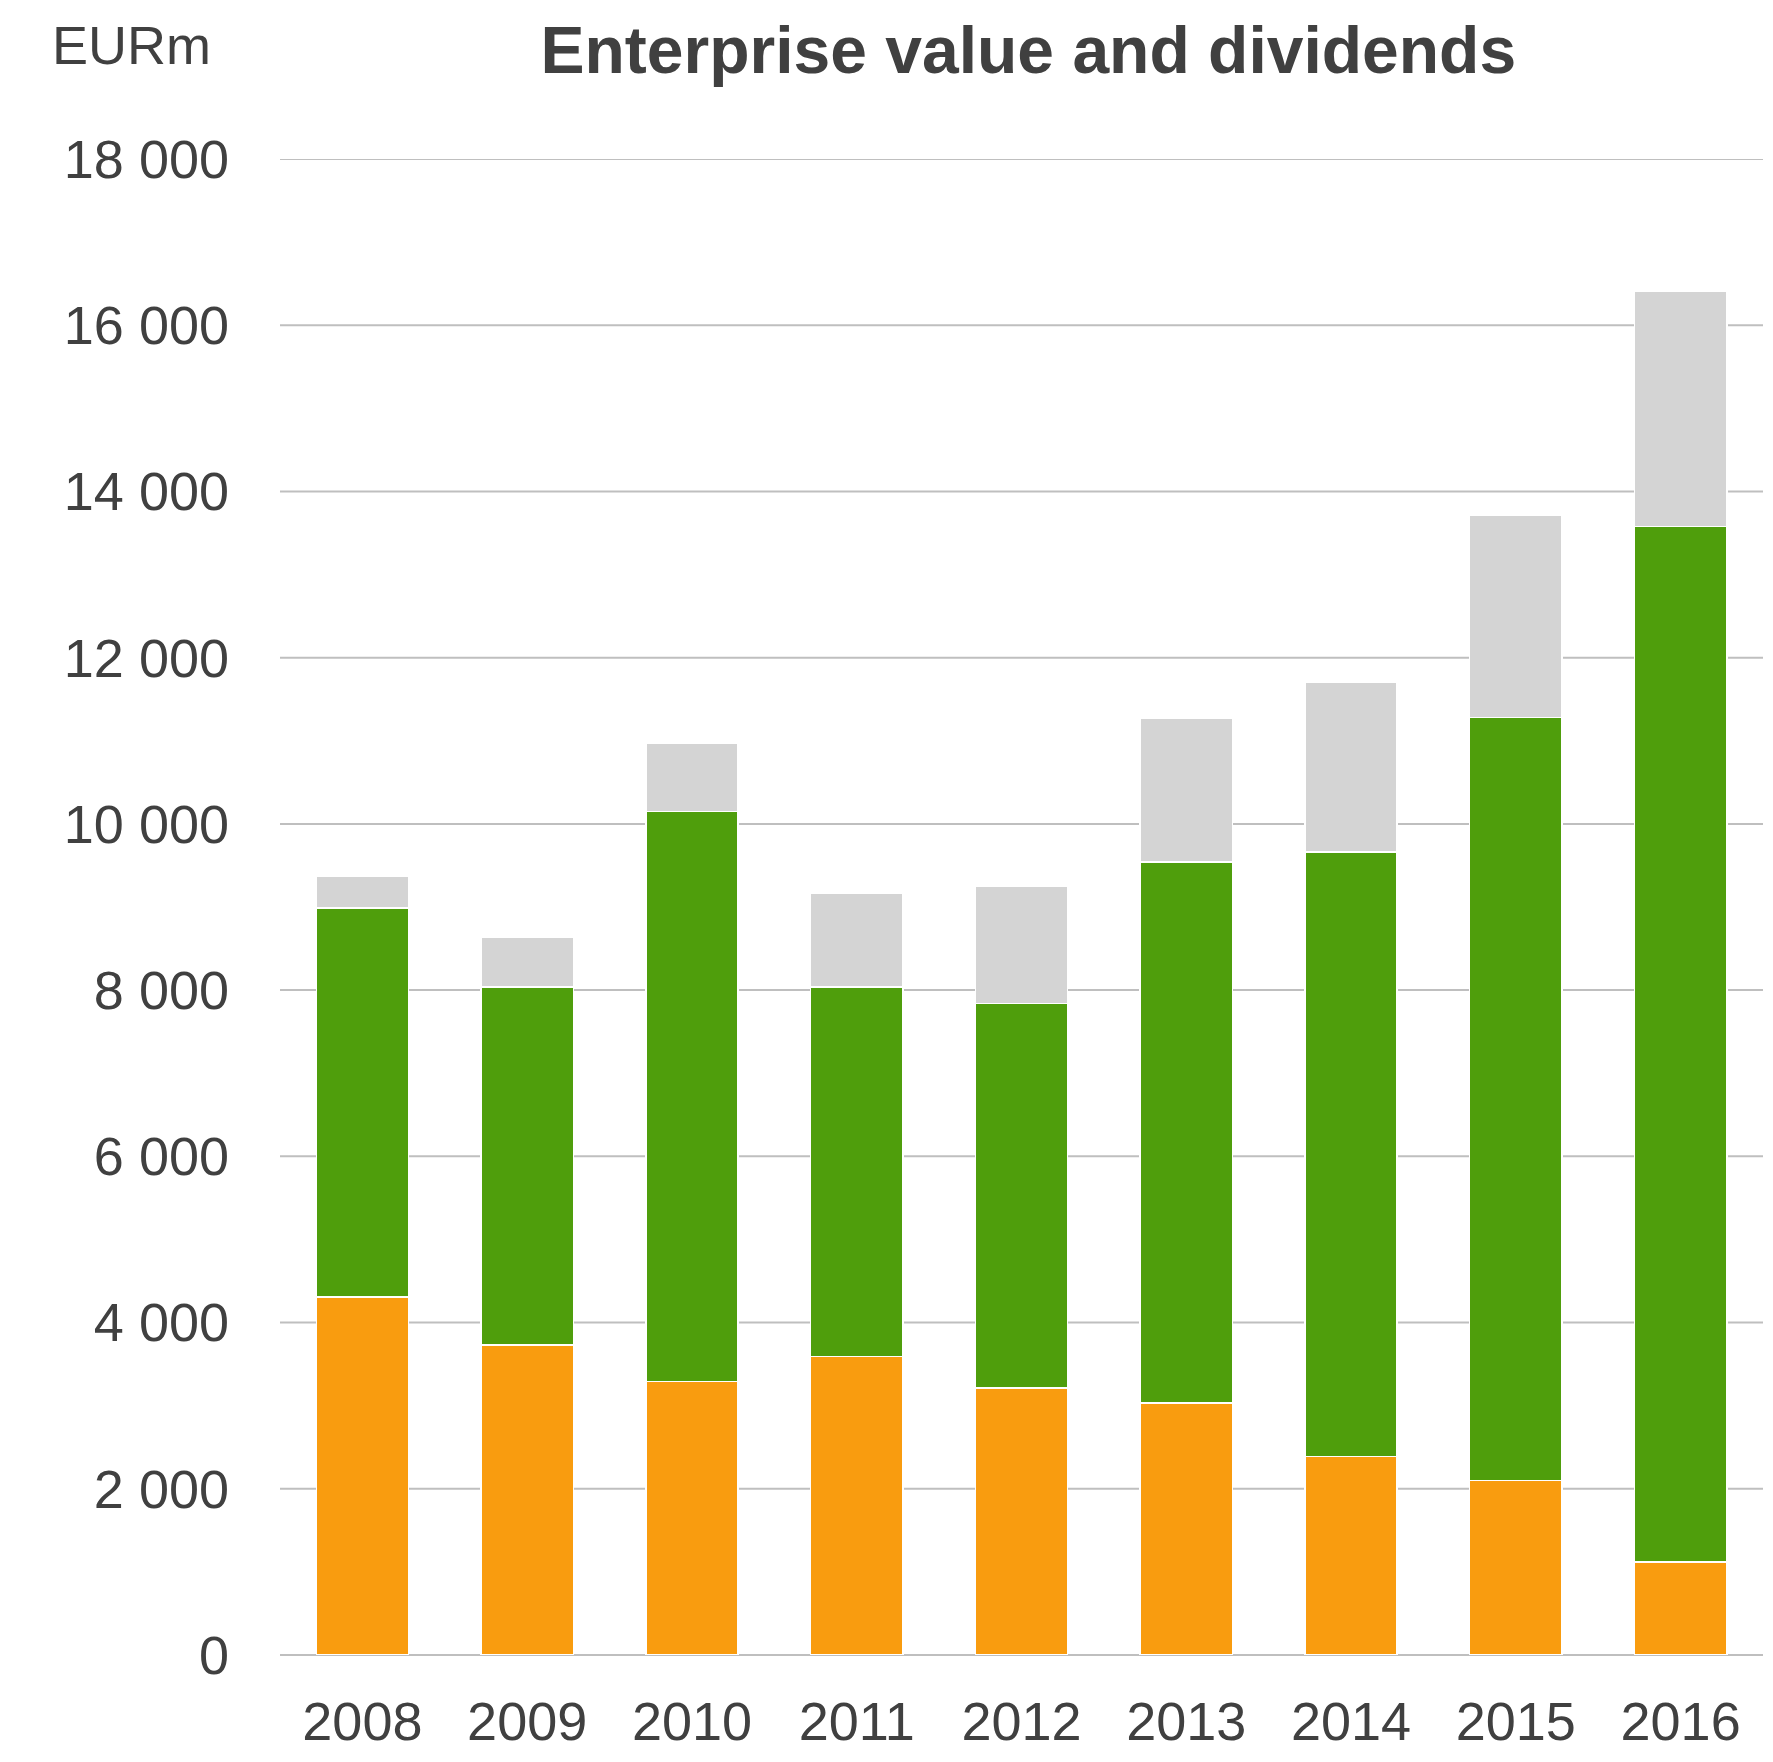 This screenshot has width=1773, height=1762. Describe the element at coordinates (527, 1721) in the screenshot. I see `x-tick-label: 2009` at that location.